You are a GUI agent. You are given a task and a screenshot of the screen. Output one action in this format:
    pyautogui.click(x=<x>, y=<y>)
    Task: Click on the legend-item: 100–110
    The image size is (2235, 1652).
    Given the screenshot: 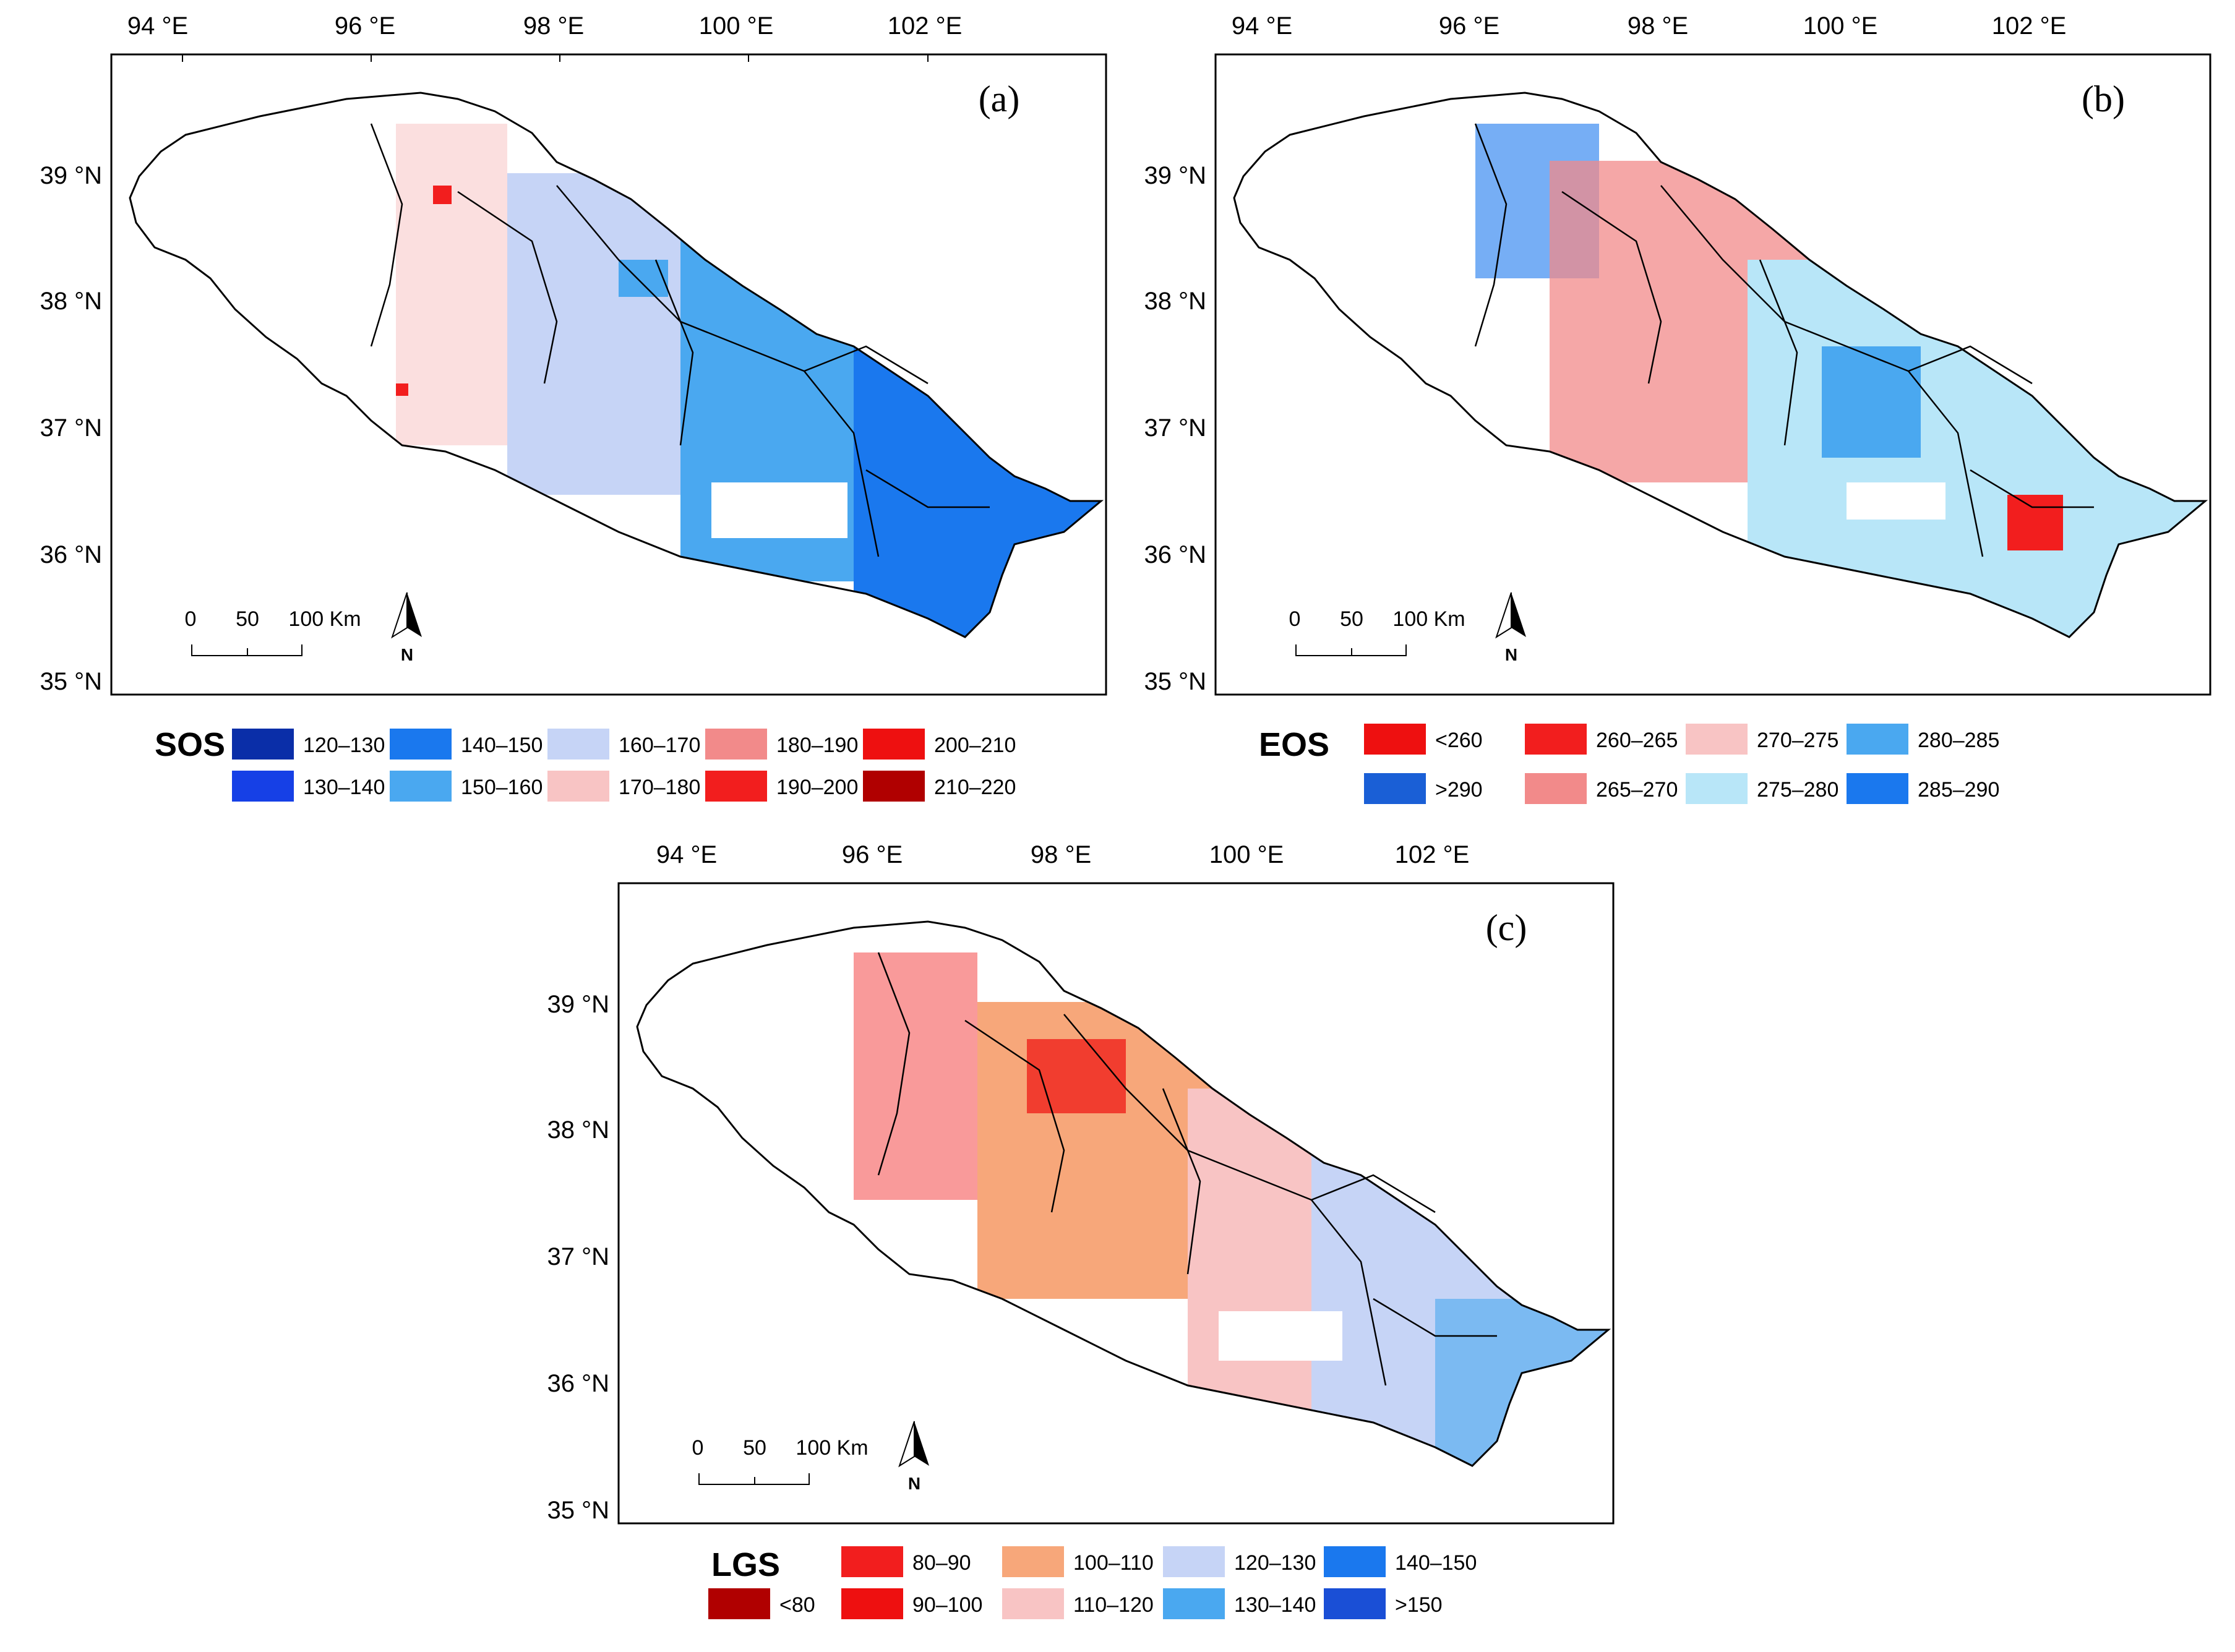 What is the action you would take?
    pyautogui.click(x=1078, y=1561)
    